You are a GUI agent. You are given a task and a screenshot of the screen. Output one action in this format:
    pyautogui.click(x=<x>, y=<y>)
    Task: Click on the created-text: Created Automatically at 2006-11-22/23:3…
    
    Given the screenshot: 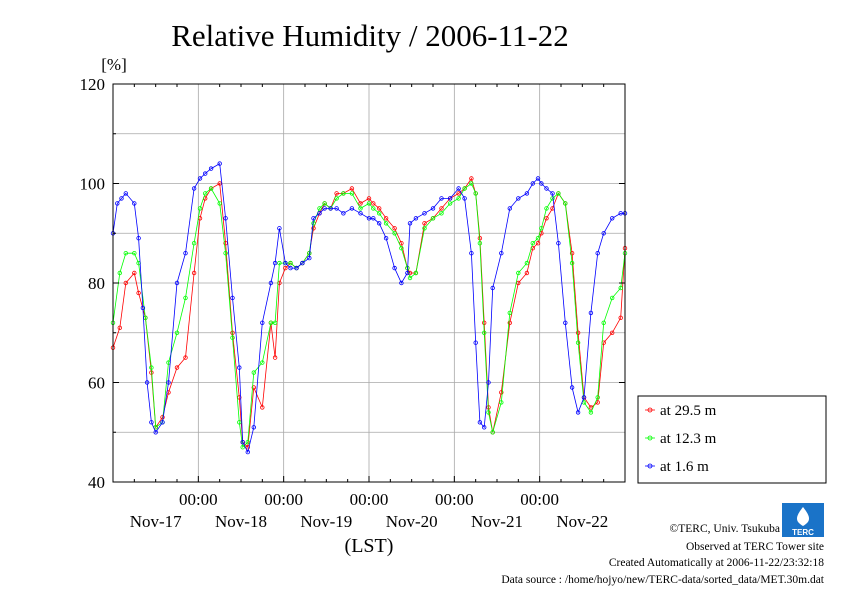 What is the action you would take?
    pyautogui.click(x=716, y=563)
    